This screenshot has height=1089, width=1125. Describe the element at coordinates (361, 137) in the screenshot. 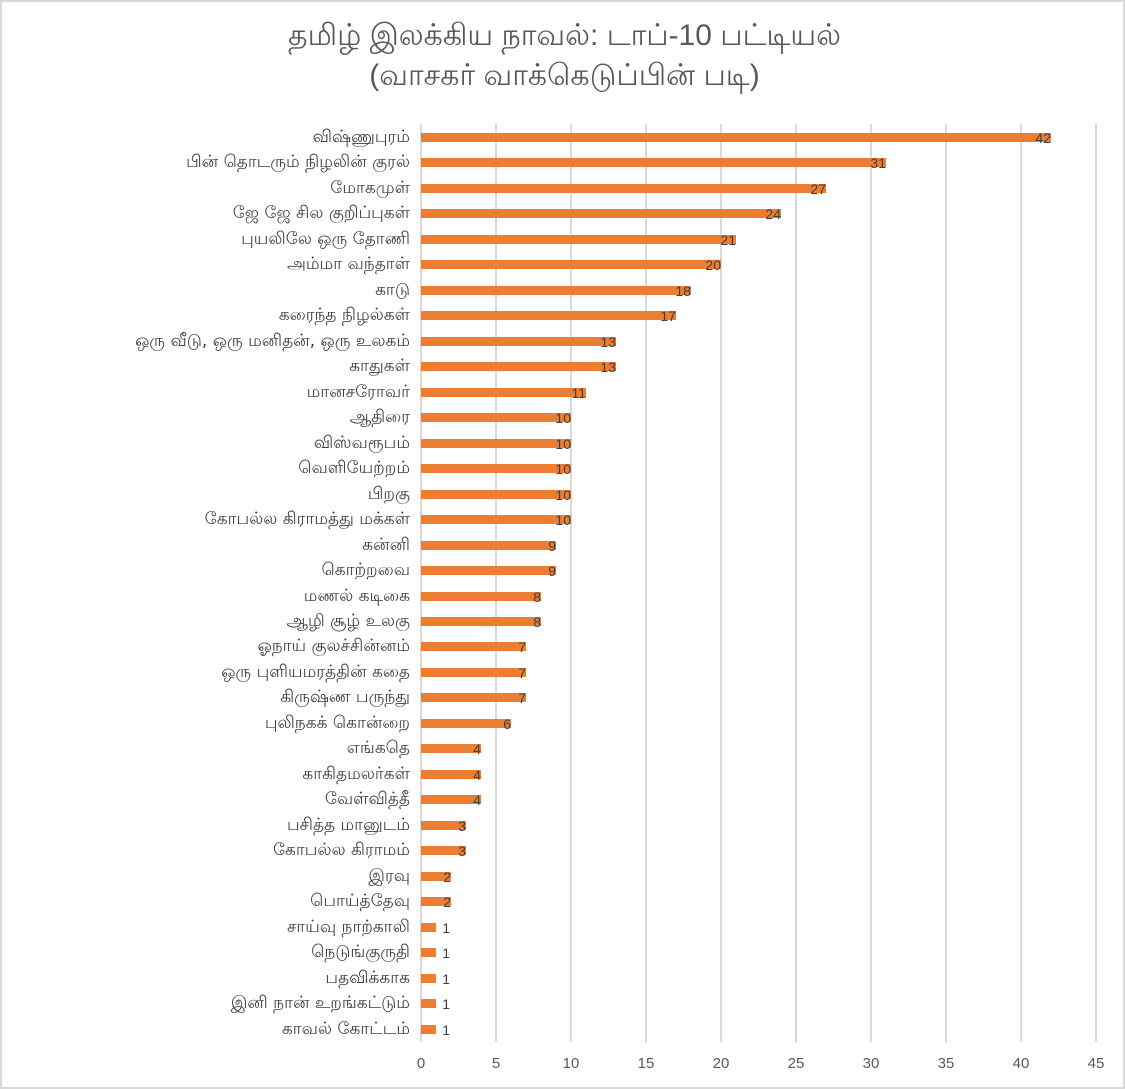

I see `category-label: விஷ்ணுபுரம்` at that location.